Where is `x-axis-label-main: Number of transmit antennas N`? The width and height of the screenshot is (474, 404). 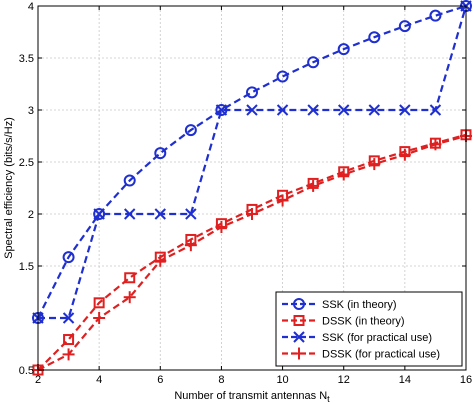 x-axis-label-main: Number of transmit antennas N is located at coordinates (250, 396).